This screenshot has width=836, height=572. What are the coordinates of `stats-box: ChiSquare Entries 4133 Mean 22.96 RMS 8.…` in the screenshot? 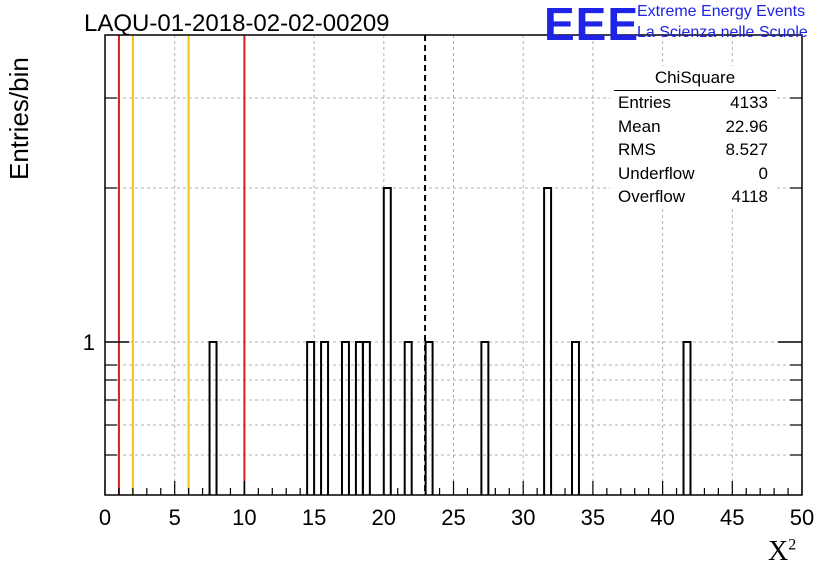 It's located at (693, 137).